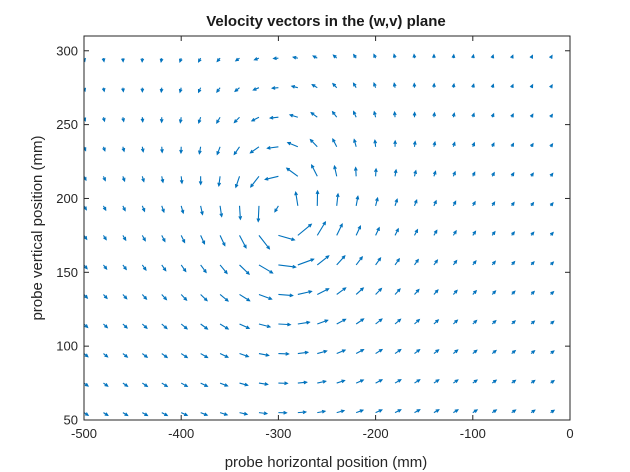 The height and width of the screenshot is (472, 630). I want to click on x-tick-label: -200, so click(376, 433).